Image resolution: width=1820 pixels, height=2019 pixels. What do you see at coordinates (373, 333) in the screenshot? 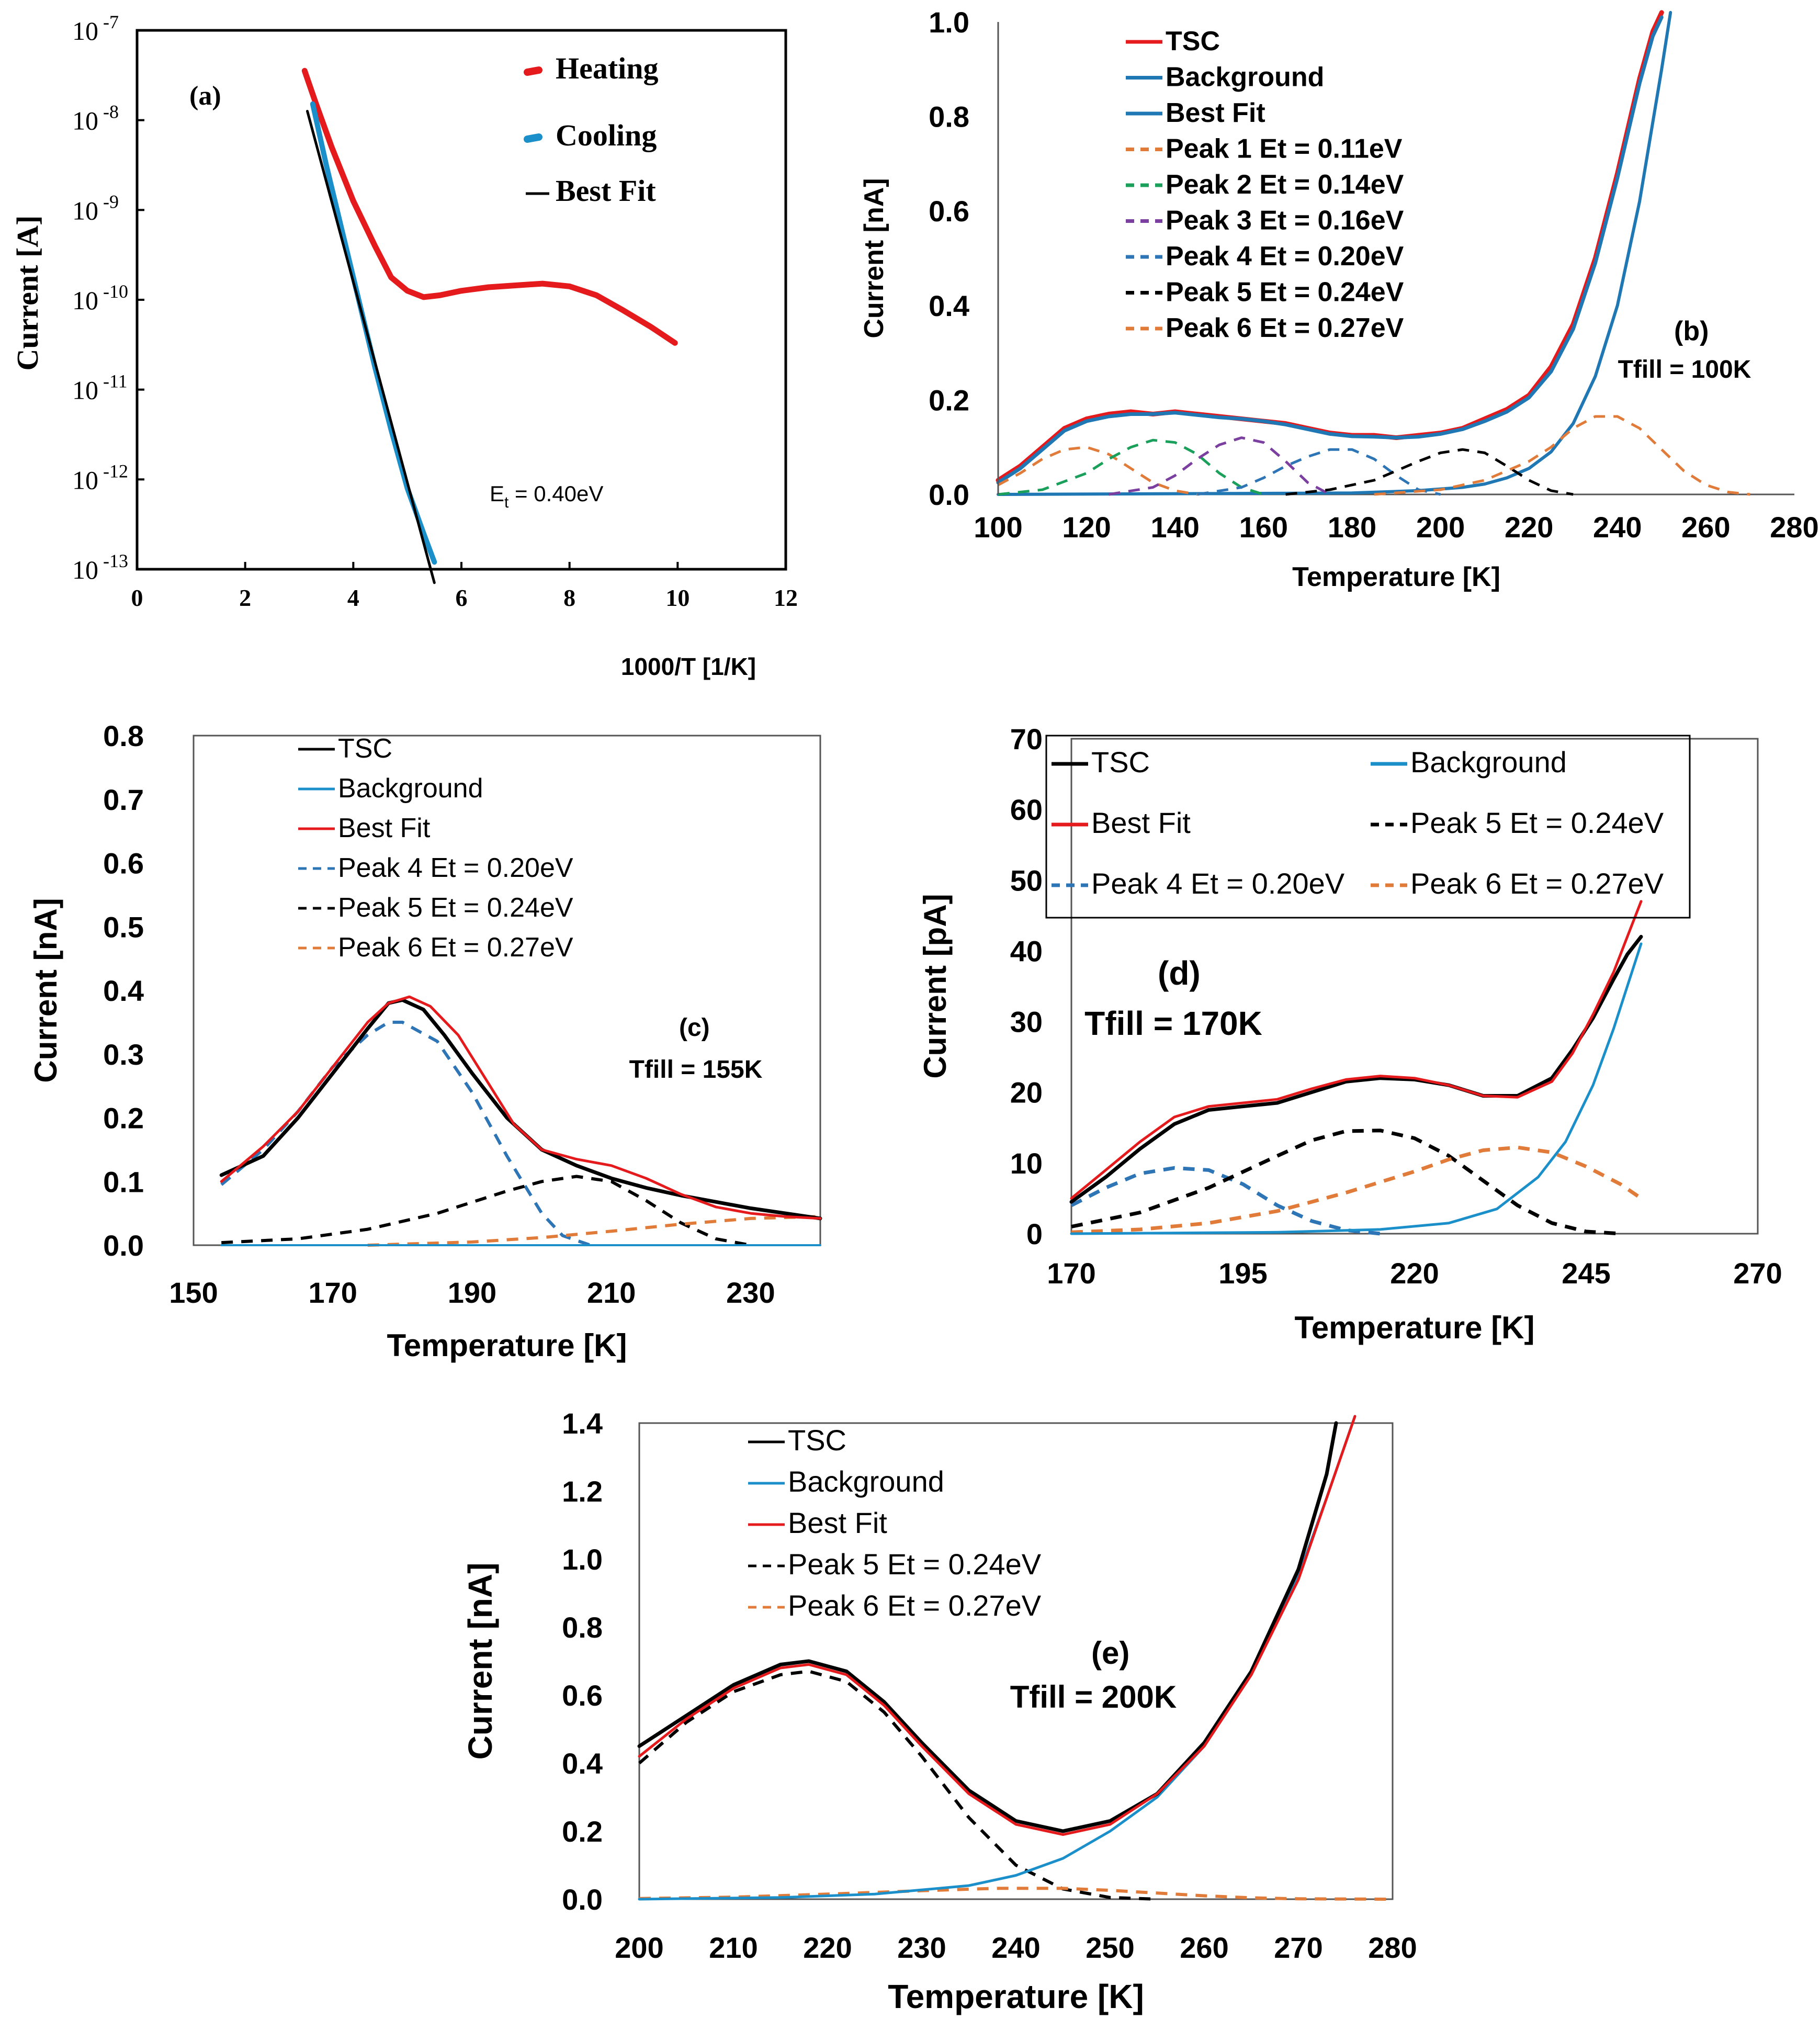
I see `series-cooling` at bounding box center [373, 333].